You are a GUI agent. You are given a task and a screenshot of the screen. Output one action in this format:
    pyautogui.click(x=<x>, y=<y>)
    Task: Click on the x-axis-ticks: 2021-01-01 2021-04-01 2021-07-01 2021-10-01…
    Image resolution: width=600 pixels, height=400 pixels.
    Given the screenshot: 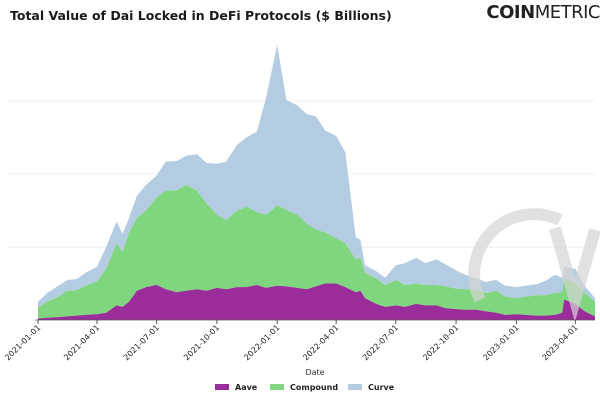 What is the action you would take?
    pyautogui.click(x=291, y=341)
    